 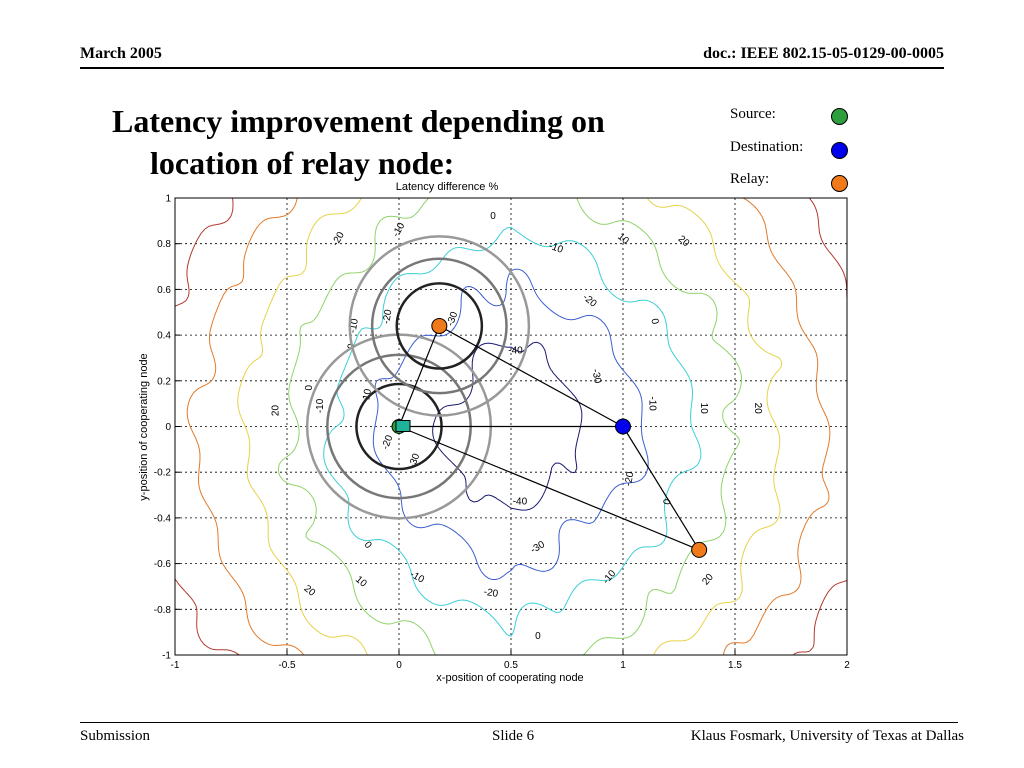 What do you see at coordinates (511, 665) in the screenshot?
I see `x-tick-label: 0.5` at bounding box center [511, 665].